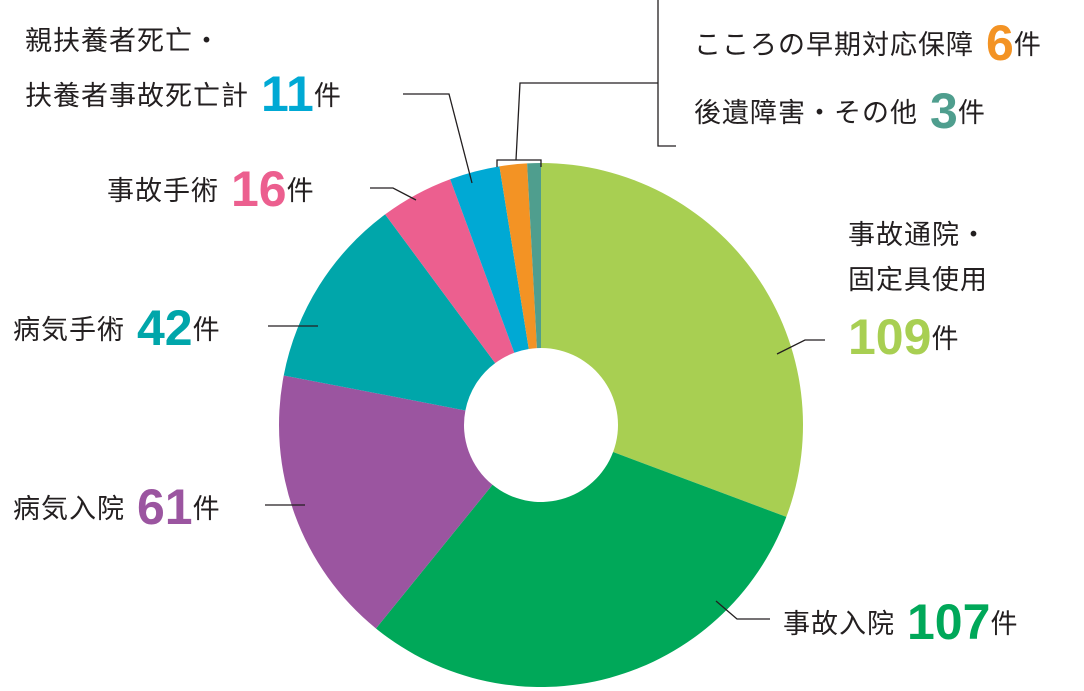 The image size is (1084, 691). I want to click on value-parent-death: 11, so click(287, 94).